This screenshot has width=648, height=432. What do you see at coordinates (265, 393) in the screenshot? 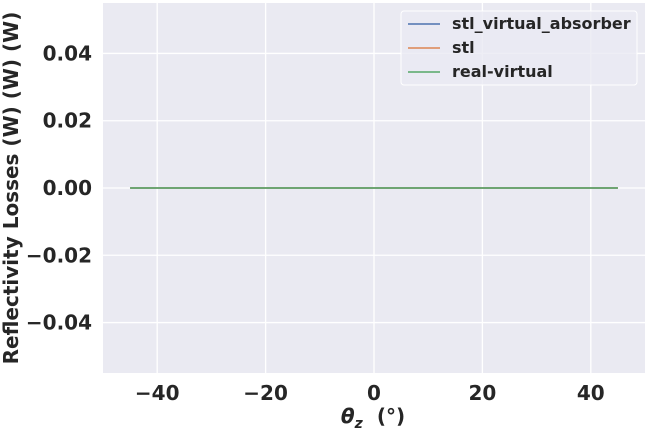
I see `x-tick-label: −20` at bounding box center [265, 393].